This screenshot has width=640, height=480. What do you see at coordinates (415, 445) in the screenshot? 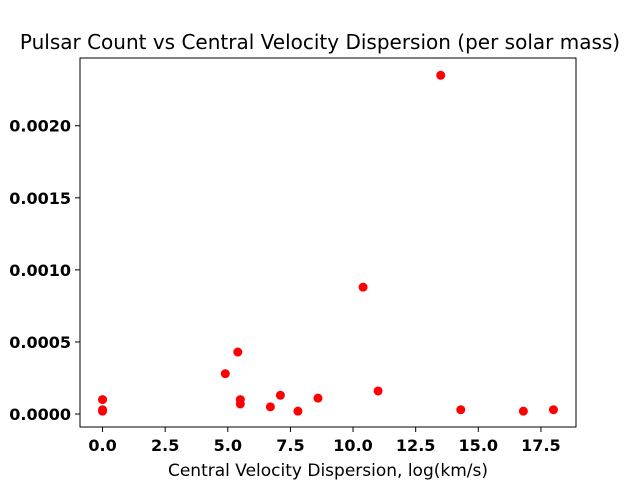
I see `x-tick-label: 12.5` at bounding box center [415, 445].